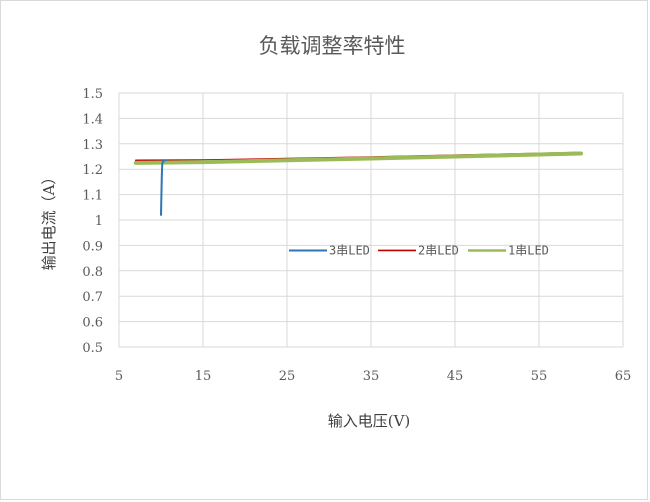  I want to click on series-lines, so click(358, 183).